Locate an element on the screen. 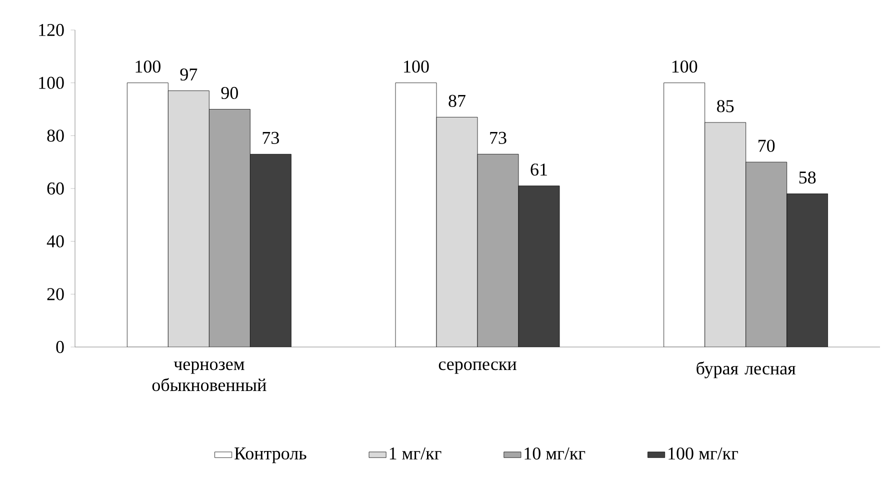 Image resolution: width=891 pixels, height=485 pixels. y-tick-label: 60 is located at coordinates (55, 188).